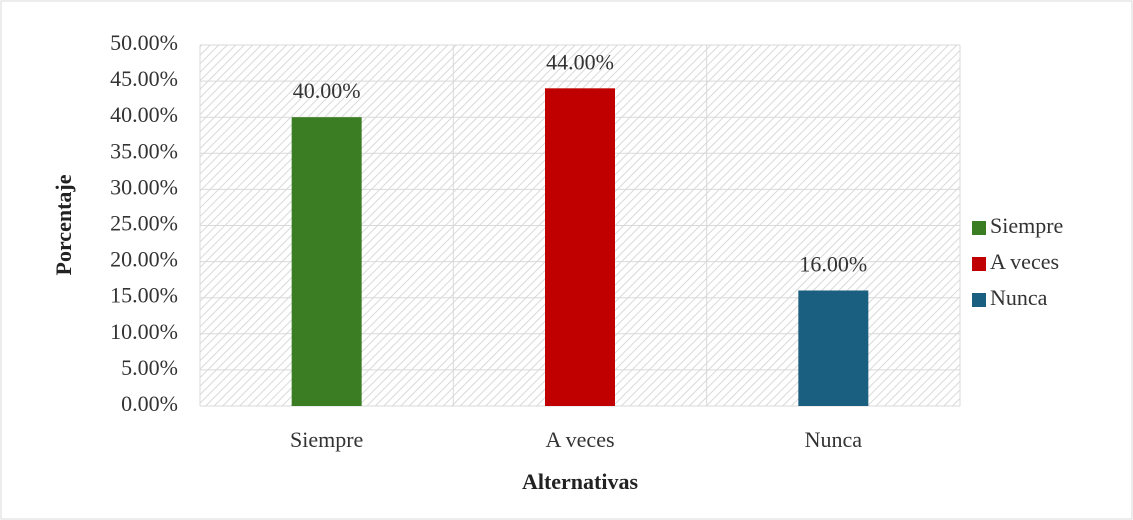 This screenshot has width=1133, height=520. What do you see at coordinates (144, 150) in the screenshot?
I see `y-tick-label: 35.00%` at bounding box center [144, 150].